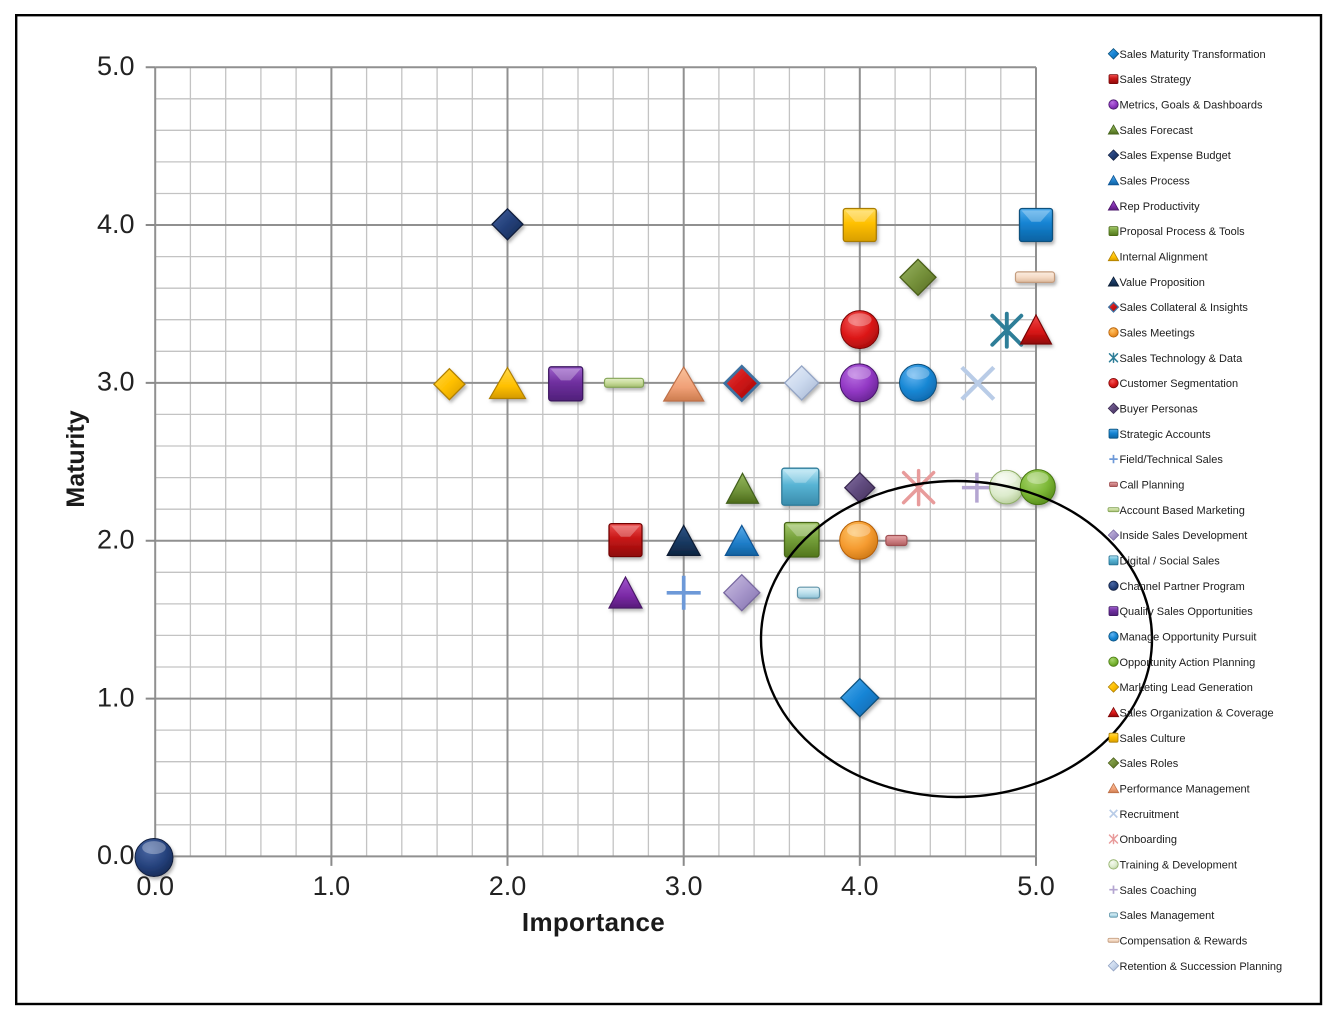 Image resolution: width=1337 pixels, height=1019 pixels. I want to click on svg-text: Sales Management, so click(1167, 916).